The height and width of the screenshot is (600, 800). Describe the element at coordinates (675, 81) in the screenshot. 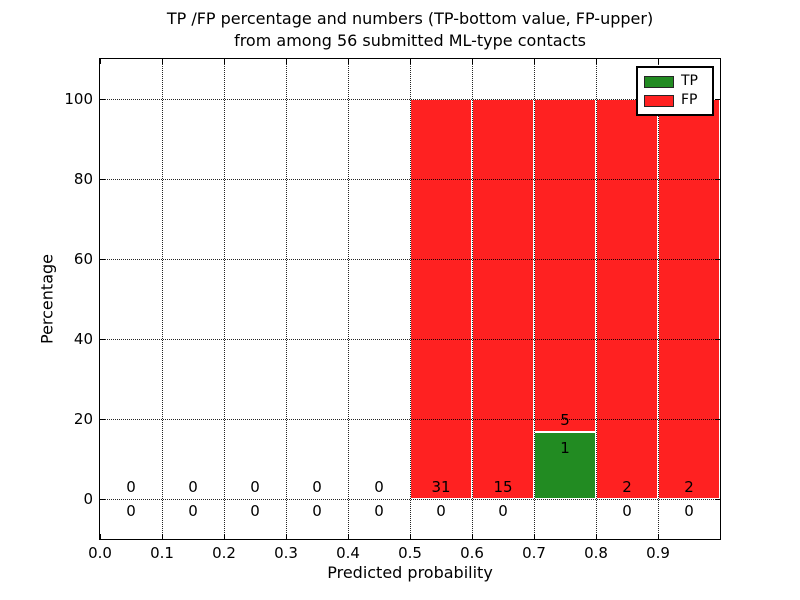

I see `legend-item-tp: TP` at that location.